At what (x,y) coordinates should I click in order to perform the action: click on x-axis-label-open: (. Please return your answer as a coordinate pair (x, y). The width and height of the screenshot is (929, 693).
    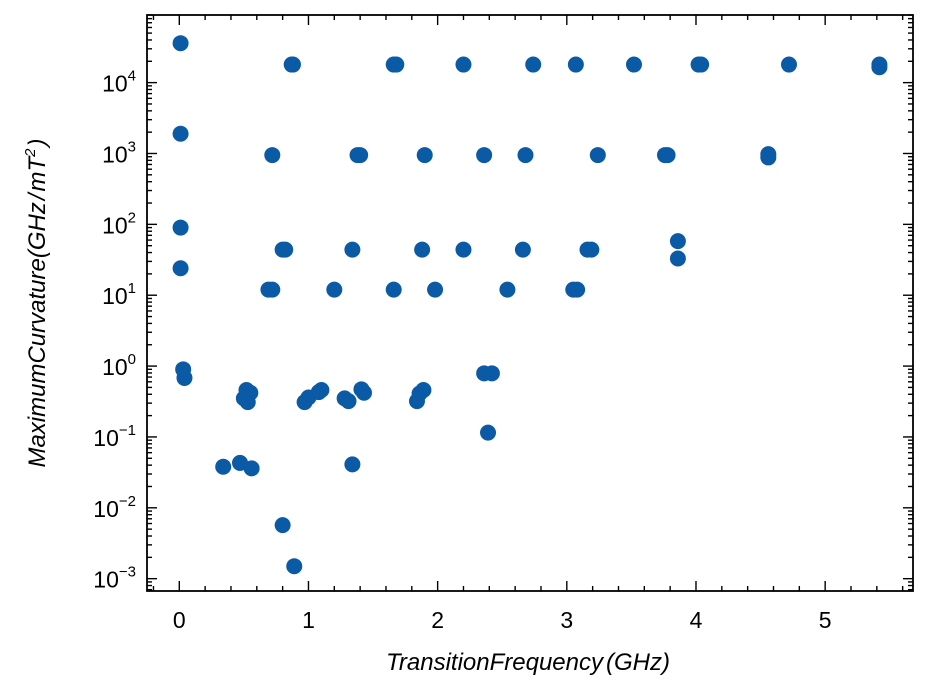
    Looking at the image, I should click on (611, 662).